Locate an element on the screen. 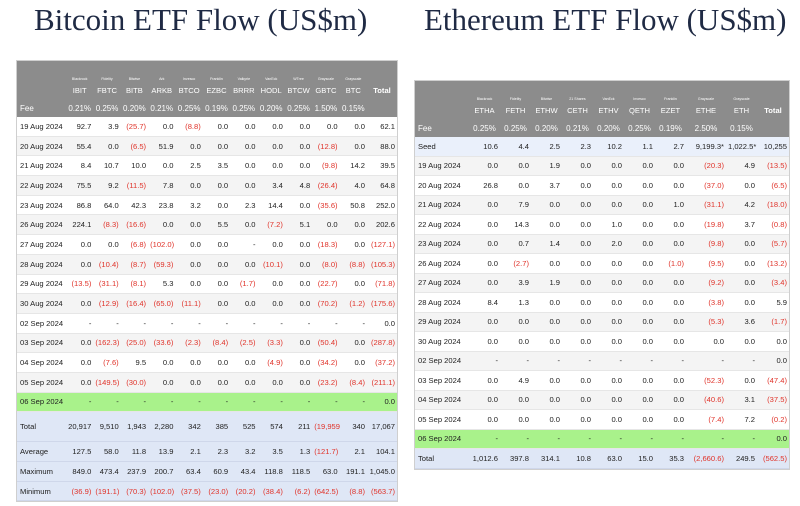 The width and height of the screenshot is (800, 506). flow-cell: (8.1) is located at coordinates (134, 284).